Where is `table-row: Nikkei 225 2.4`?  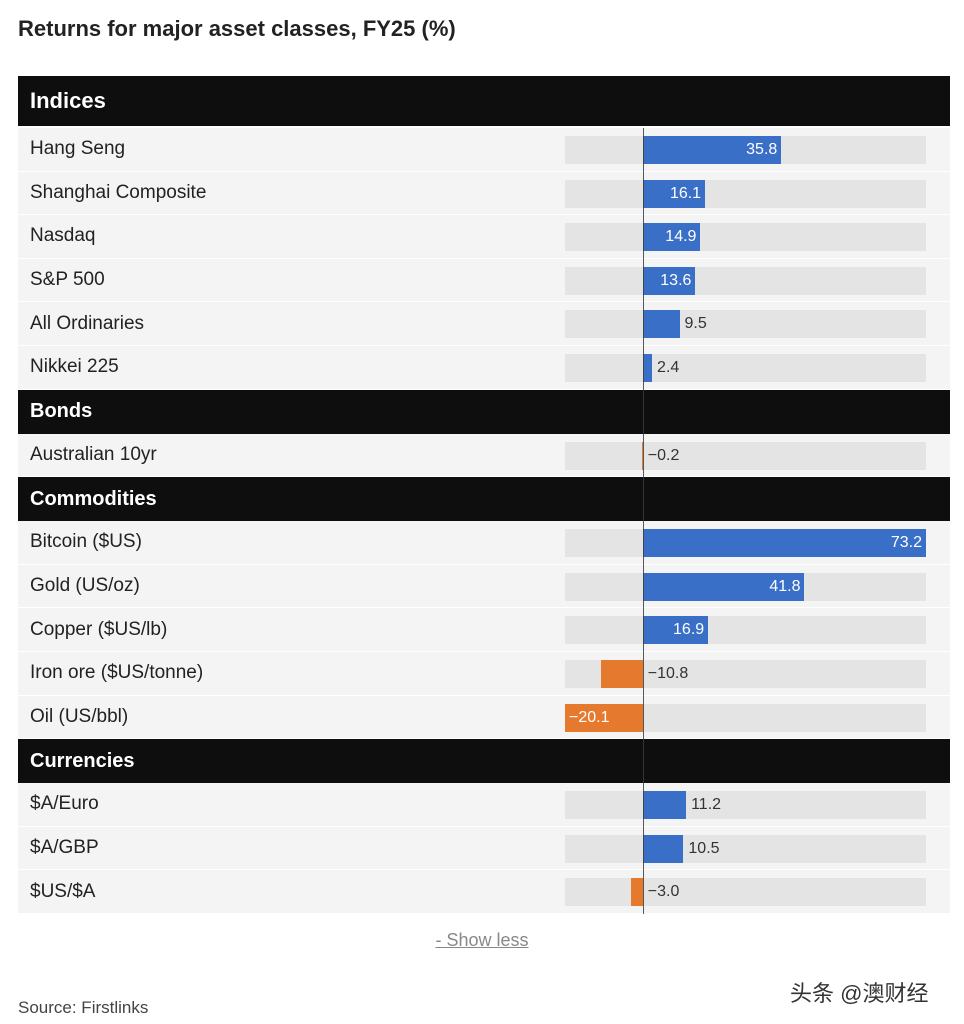
table-row: Nikkei 225 2.4 is located at coordinates (484, 367).